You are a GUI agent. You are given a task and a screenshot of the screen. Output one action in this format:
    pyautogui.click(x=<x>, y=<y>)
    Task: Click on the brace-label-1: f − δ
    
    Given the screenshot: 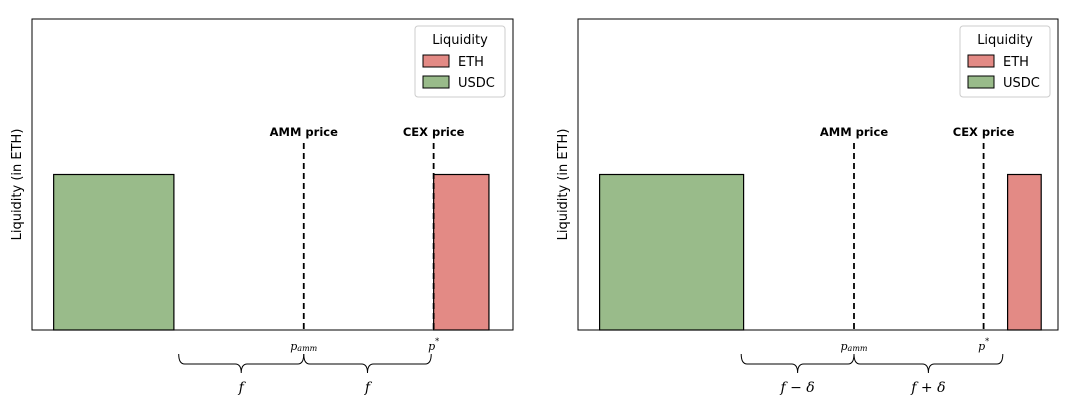 What is the action you would take?
    pyautogui.click(x=796, y=388)
    